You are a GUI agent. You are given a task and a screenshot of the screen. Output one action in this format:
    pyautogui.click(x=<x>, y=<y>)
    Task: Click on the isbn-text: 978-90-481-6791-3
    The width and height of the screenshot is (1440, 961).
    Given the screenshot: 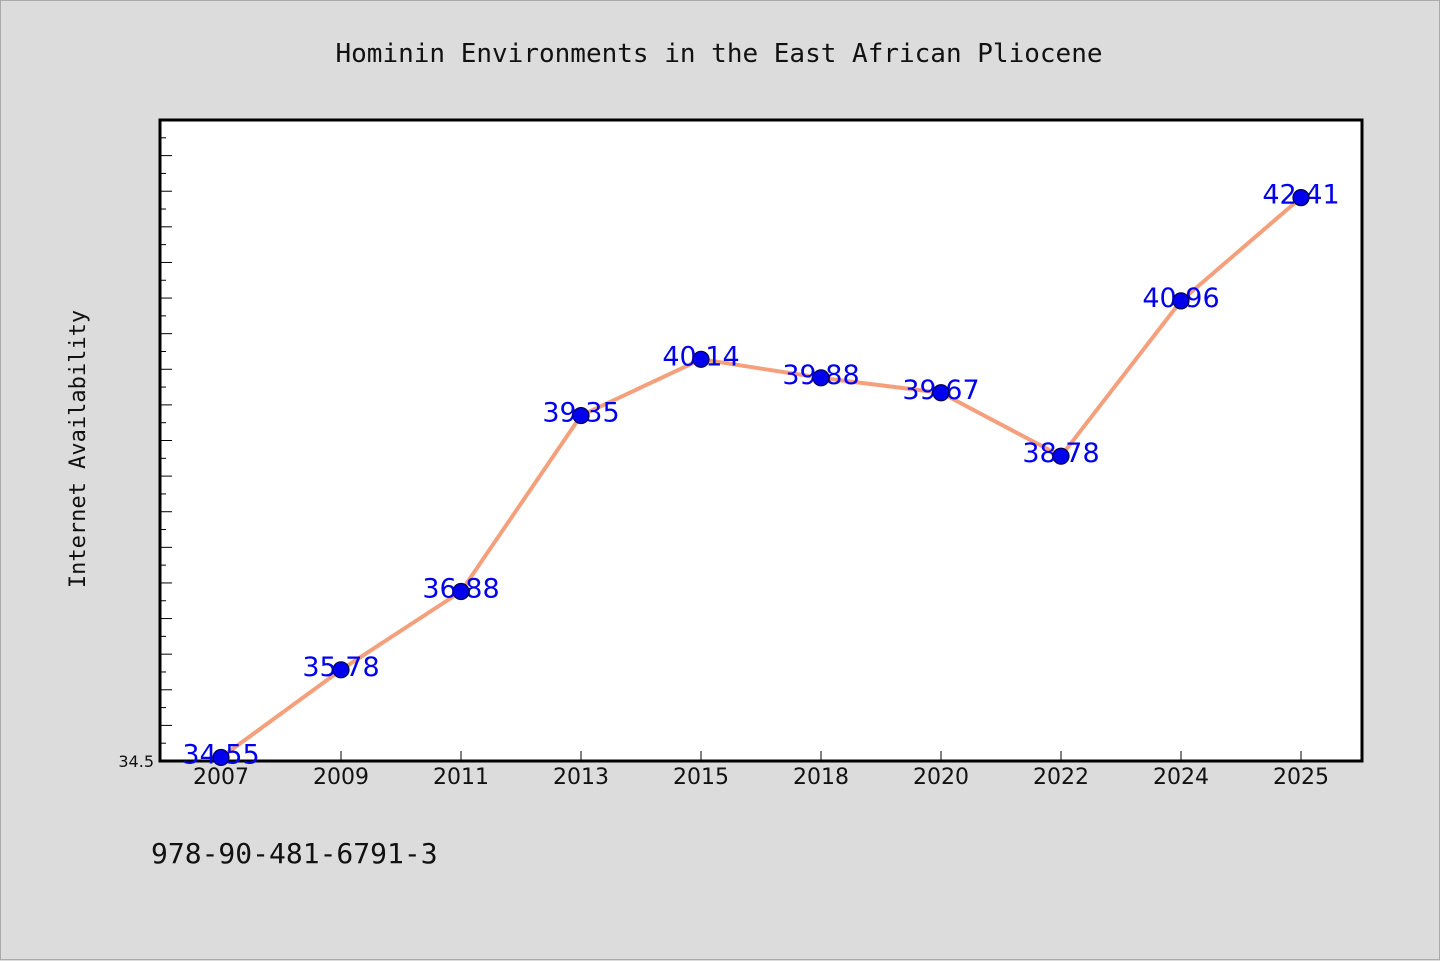 What is the action you would take?
    pyautogui.click(x=294, y=853)
    